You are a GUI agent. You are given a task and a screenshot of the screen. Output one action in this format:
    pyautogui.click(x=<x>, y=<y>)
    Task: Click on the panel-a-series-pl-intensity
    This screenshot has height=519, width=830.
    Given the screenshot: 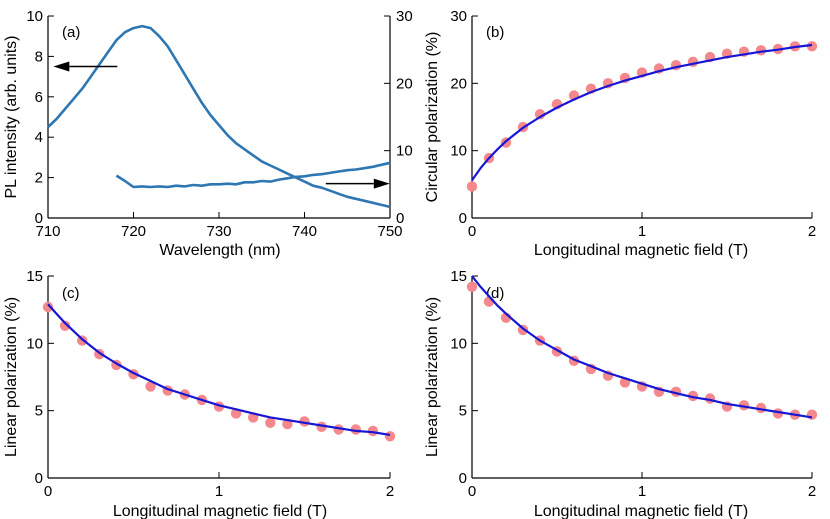 What is the action you would take?
    pyautogui.click(x=219, y=116)
    